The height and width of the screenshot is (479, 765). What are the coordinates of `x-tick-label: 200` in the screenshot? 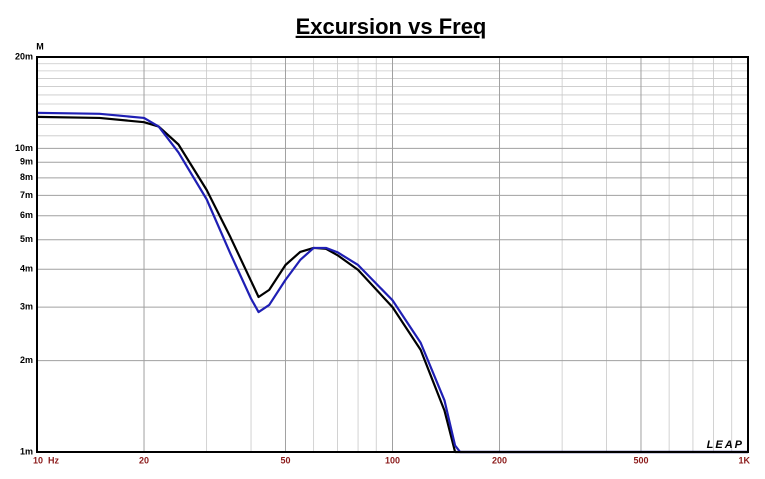 It's located at (499, 460).